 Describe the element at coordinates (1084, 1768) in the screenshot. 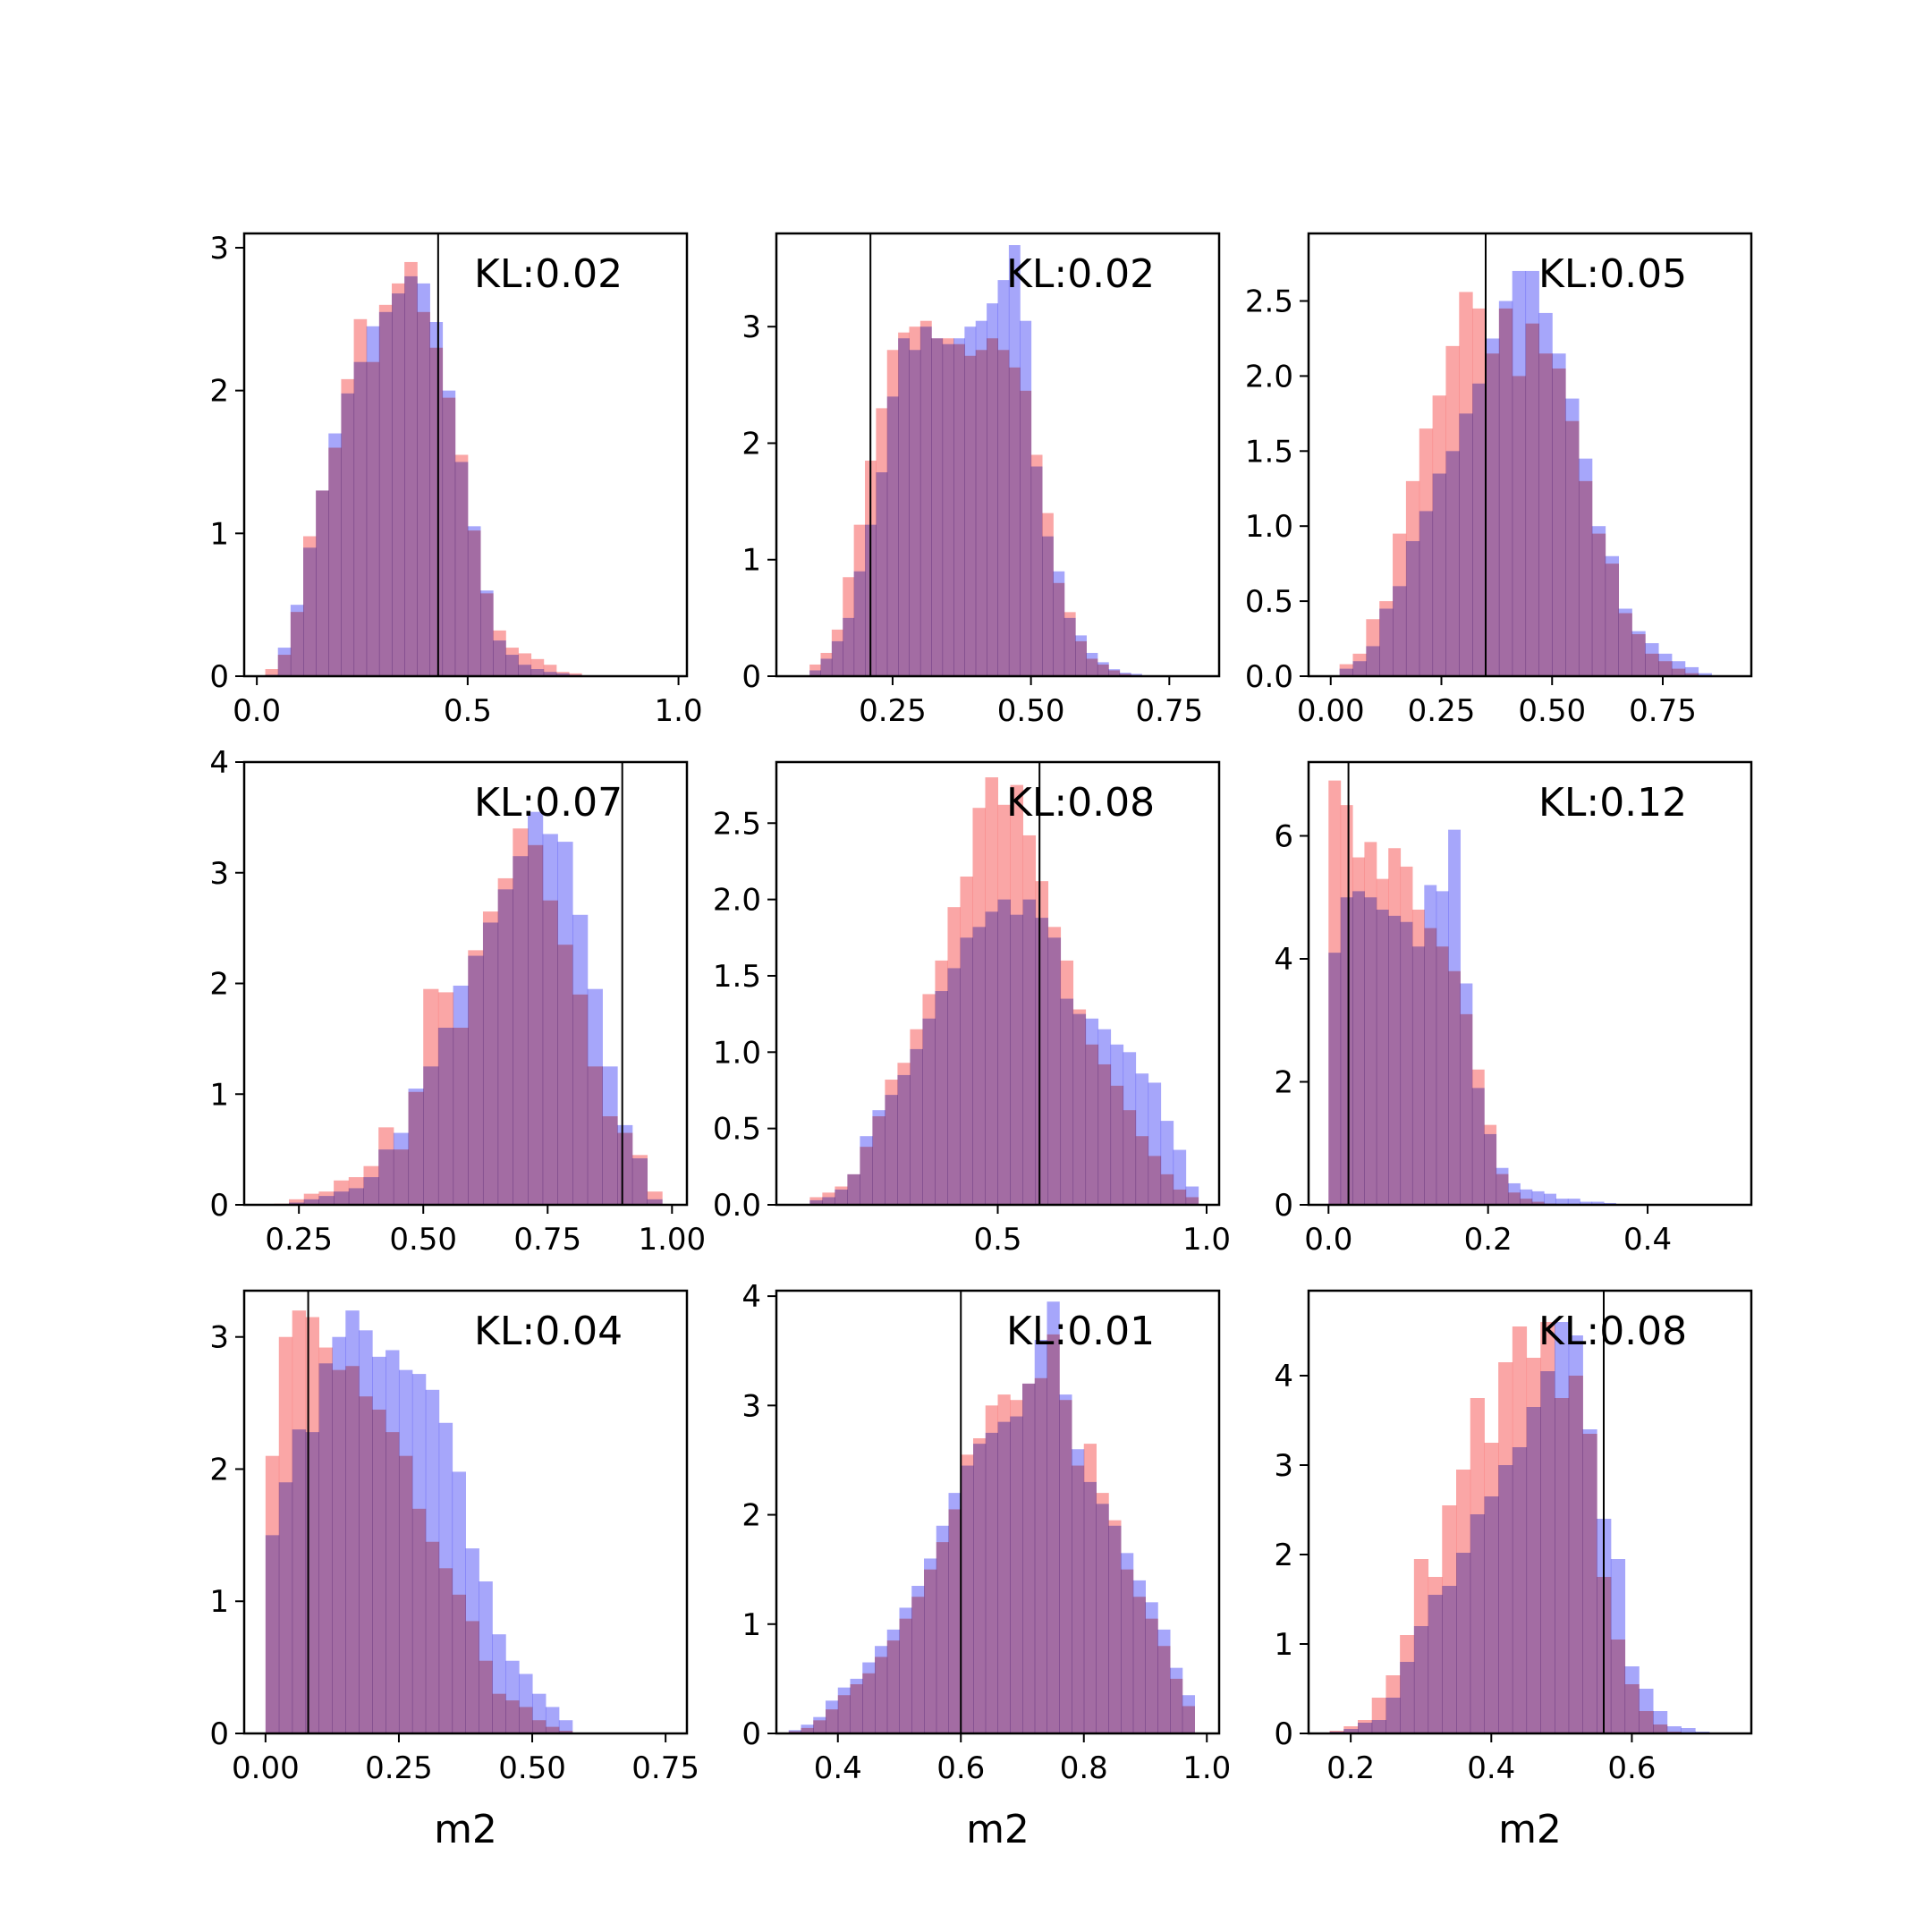

I see `x-tick-label: 0.8` at that location.